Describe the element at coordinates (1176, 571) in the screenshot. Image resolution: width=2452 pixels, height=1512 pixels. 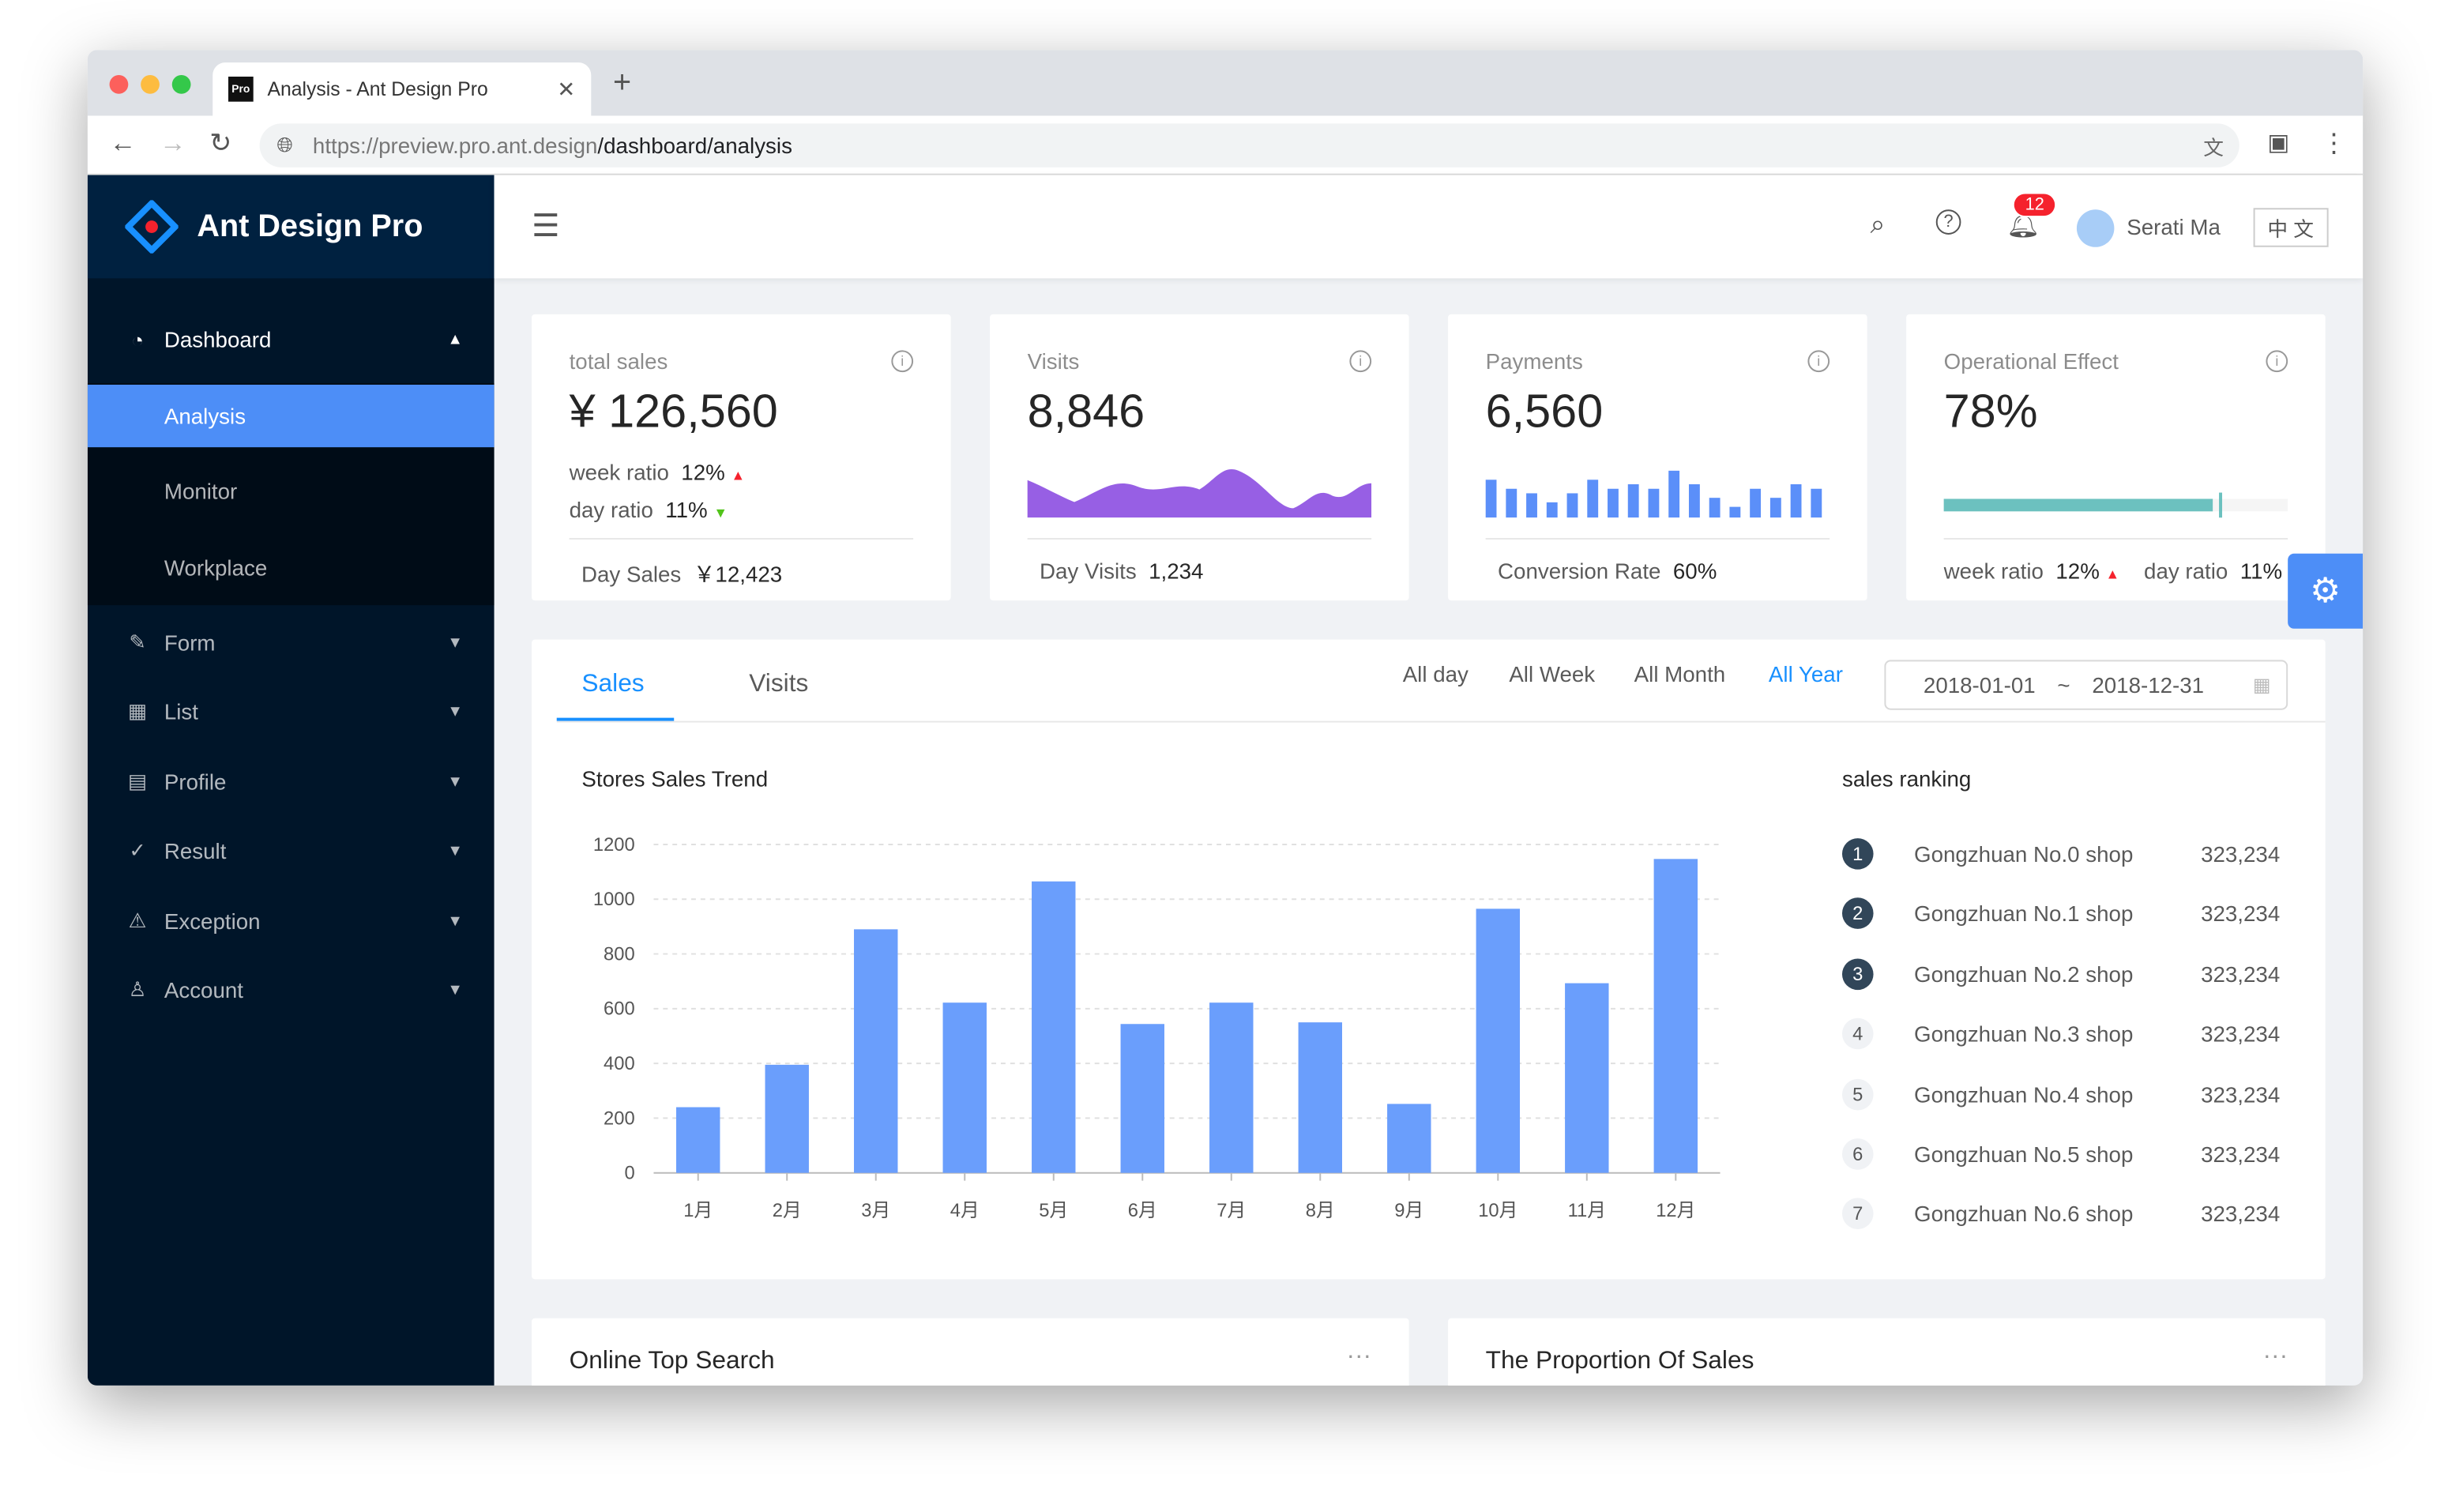
I see `footer-value: 1,234` at that location.